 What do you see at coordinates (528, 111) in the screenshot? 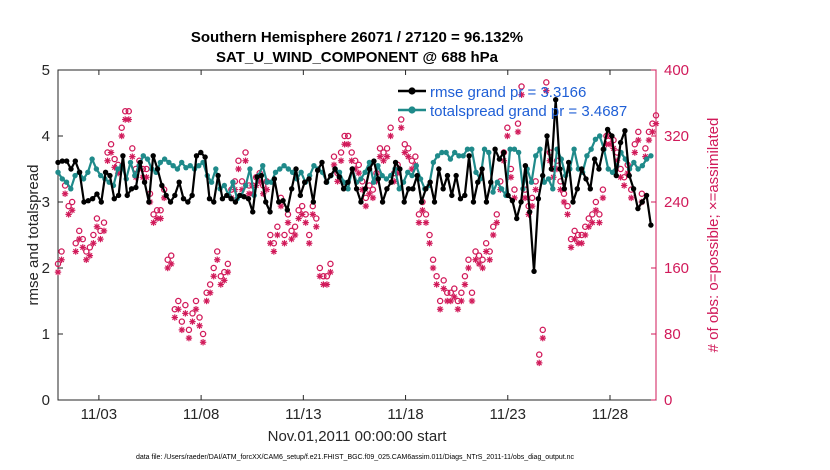
I see `legend-spread-label: totalspread grand pr = 3.4687` at bounding box center [528, 111].